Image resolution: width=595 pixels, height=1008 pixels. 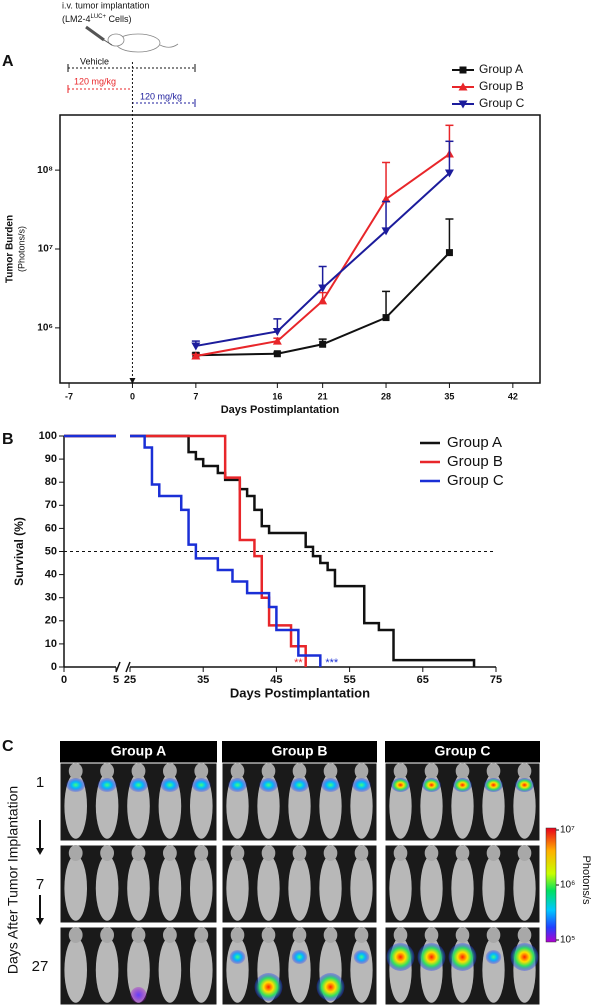 What do you see at coordinates (45, 328) in the screenshot?
I see `y-tick-label: 10⁶` at bounding box center [45, 328].